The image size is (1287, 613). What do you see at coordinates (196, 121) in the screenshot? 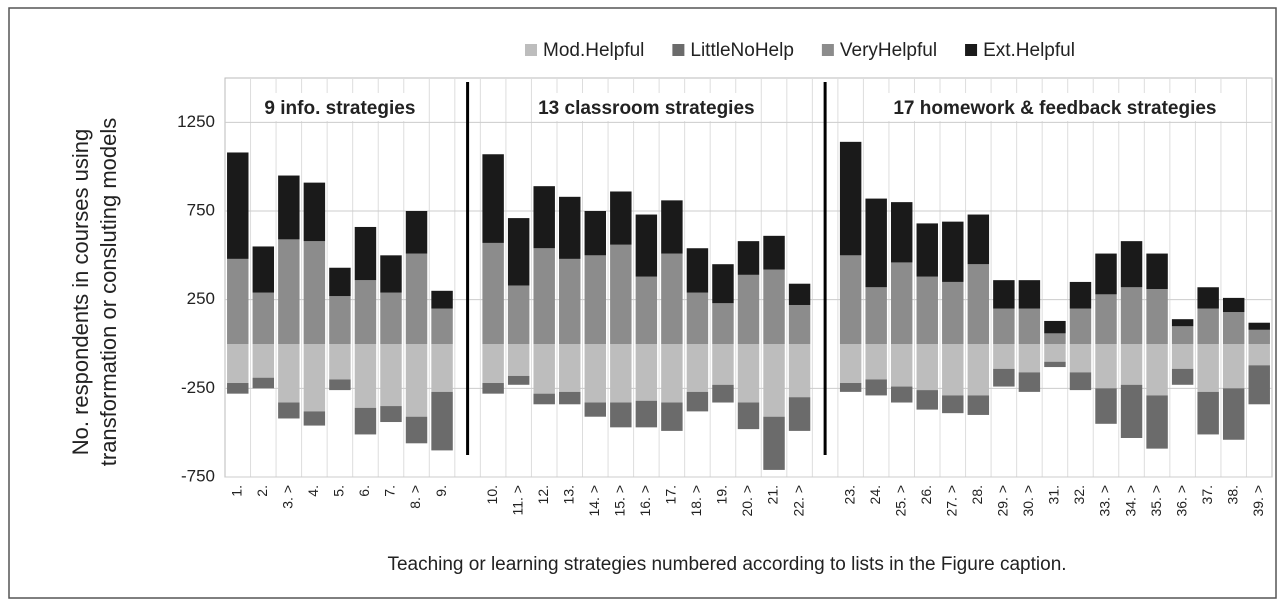
I see `y-tick-label: 1250` at bounding box center [196, 121].